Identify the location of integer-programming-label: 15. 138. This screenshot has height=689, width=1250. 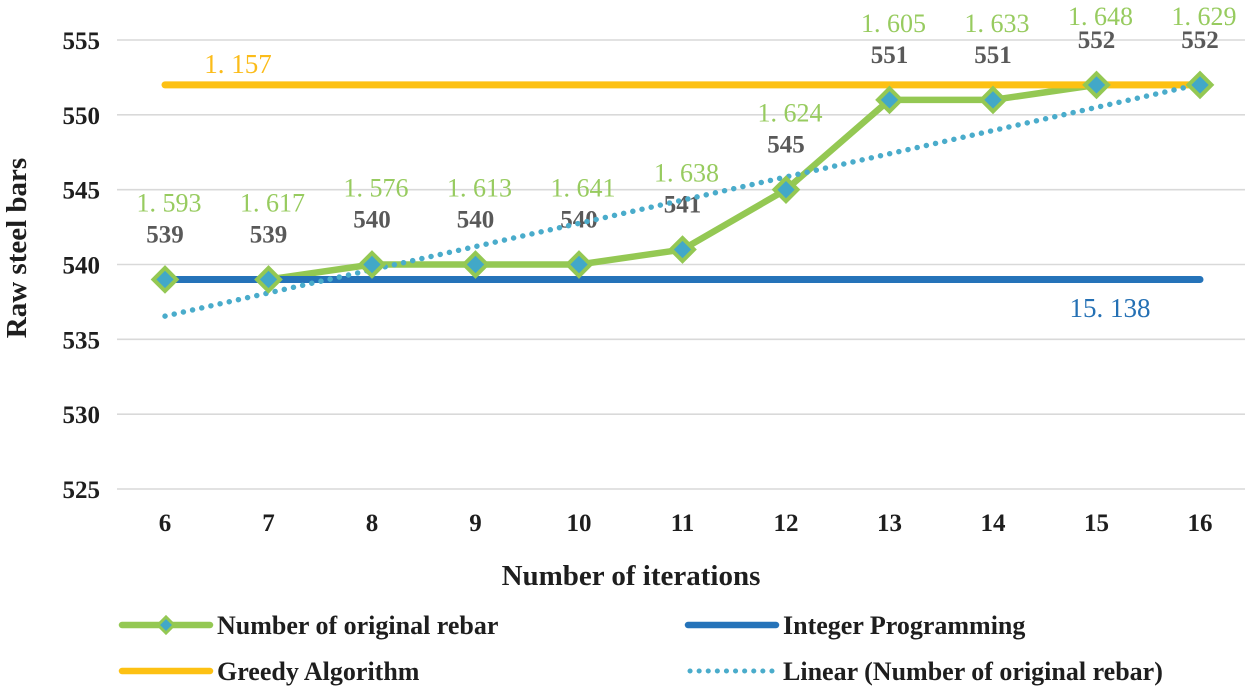
(1110, 308).